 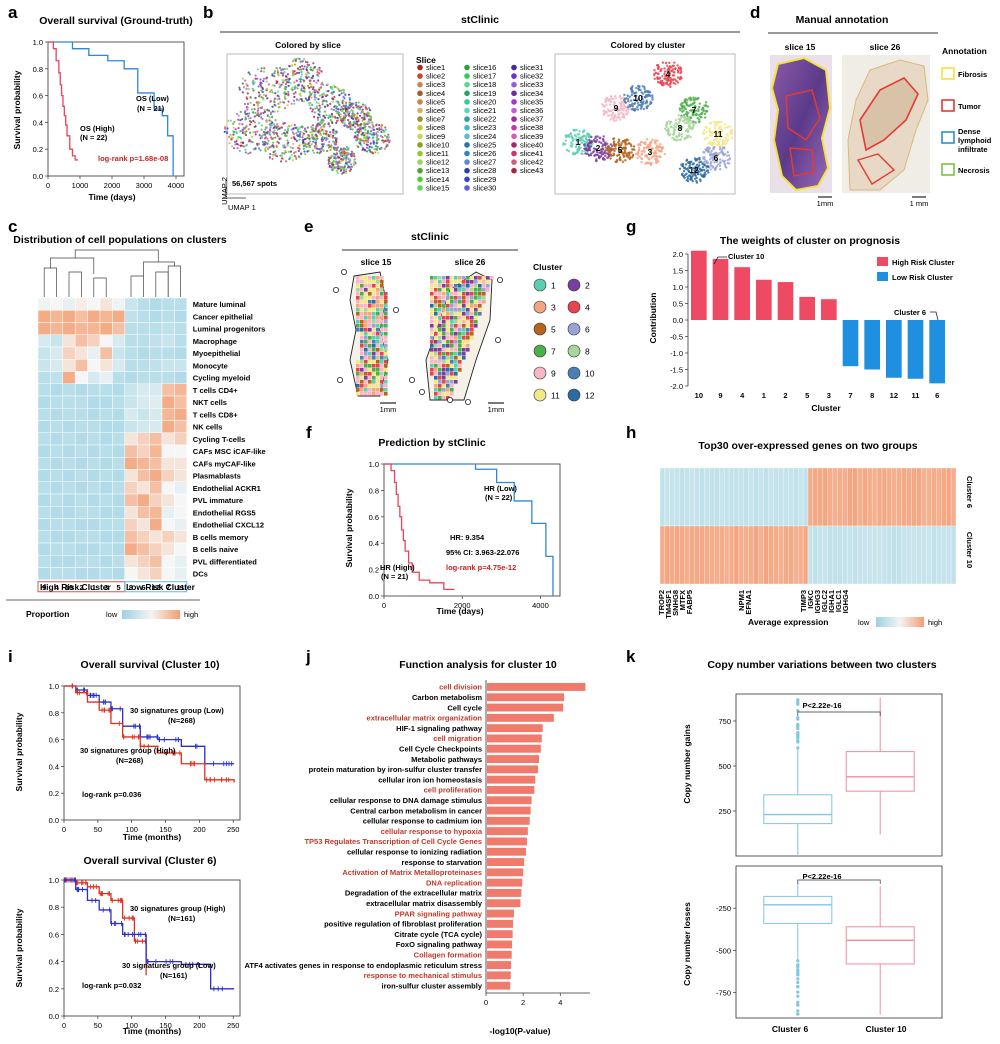 What do you see at coordinates (948, 169) in the screenshot?
I see `annotation-swatch` at bounding box center [948, 169].